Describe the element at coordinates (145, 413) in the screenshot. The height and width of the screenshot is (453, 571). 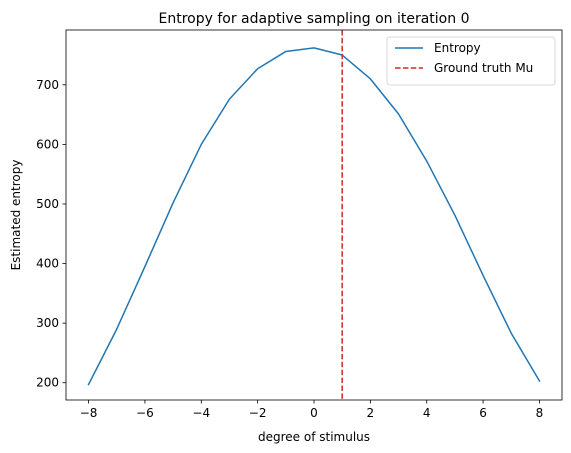
I see `x-tick-label: −6` at that location.